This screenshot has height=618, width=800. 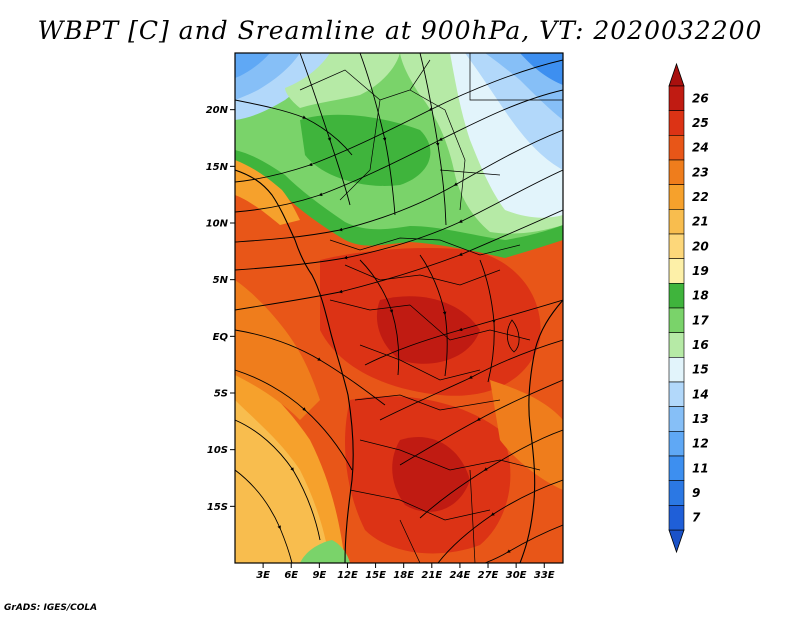 I want to click on congo-dark-region, so click(x=428, y=330).